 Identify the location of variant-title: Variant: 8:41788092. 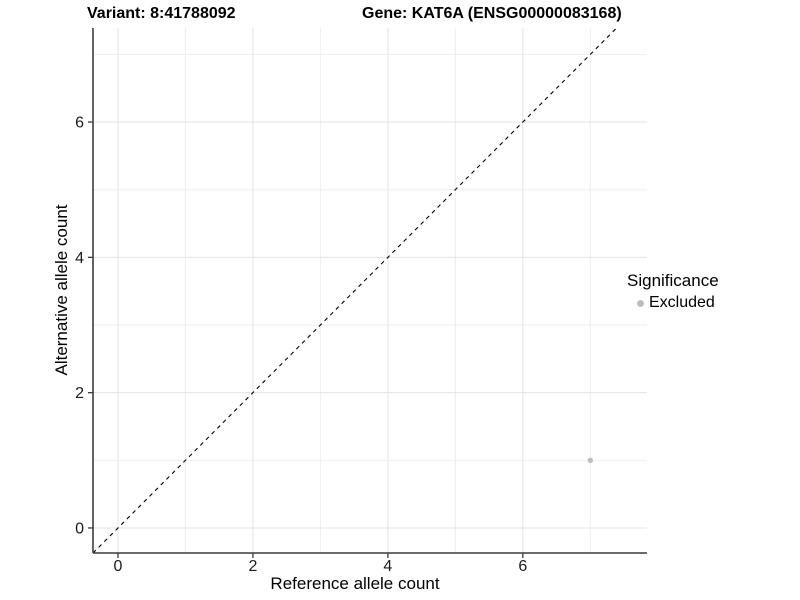
(161, 13).